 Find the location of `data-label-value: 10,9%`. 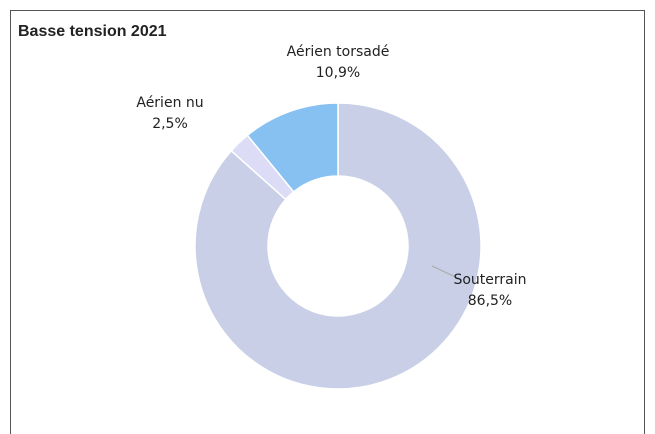

data-label-value: 10,9% is located at coordinates (338, 73).